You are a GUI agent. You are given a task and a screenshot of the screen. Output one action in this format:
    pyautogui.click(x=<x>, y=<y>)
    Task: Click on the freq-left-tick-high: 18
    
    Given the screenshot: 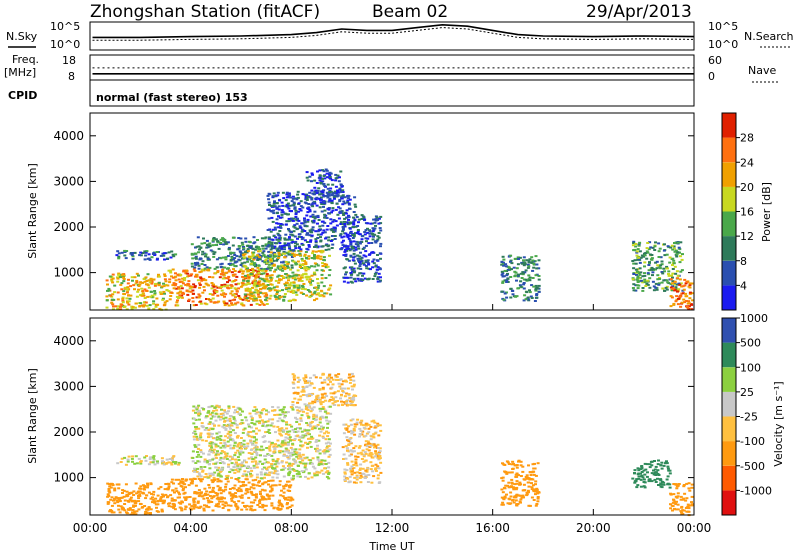 What is the action you would take?
    pyautogui.click(x=69, y=60)
    